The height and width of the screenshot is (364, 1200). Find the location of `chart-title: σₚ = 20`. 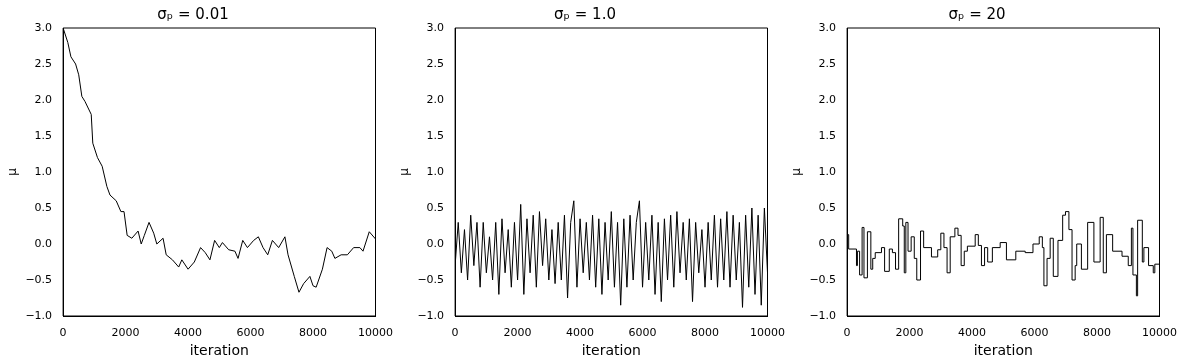

chart-title: σₚ = 20 is located at coordinates (977, 13).